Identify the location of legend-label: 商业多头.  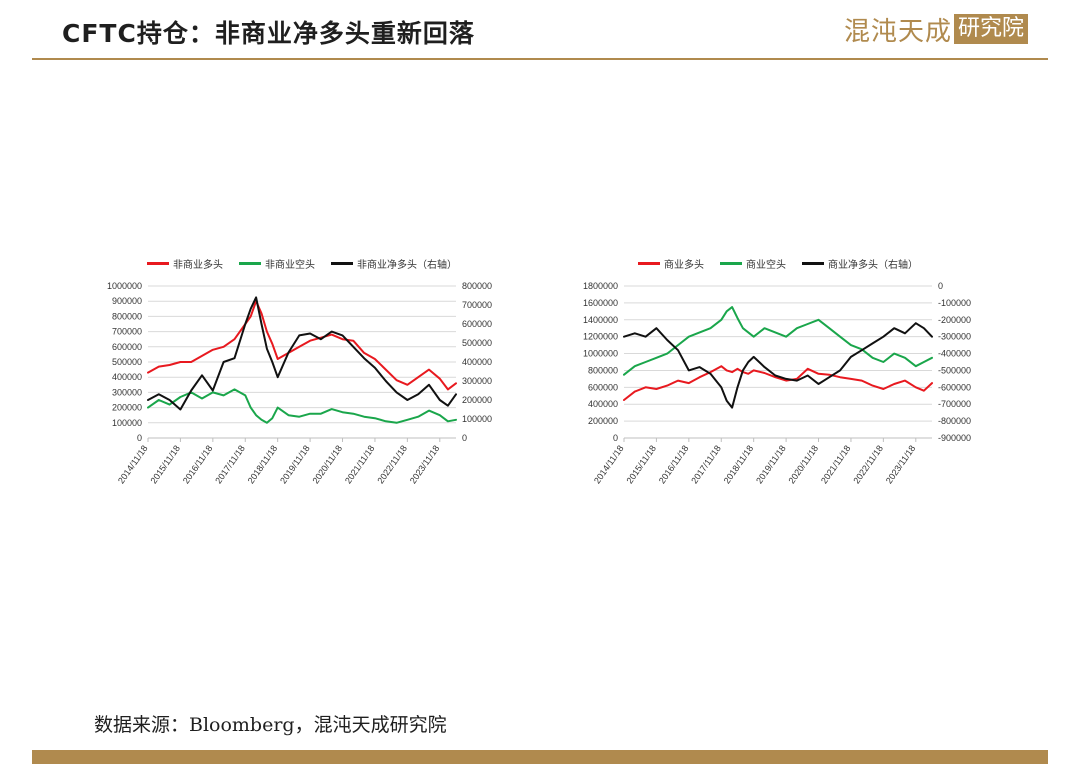
(684, 265).